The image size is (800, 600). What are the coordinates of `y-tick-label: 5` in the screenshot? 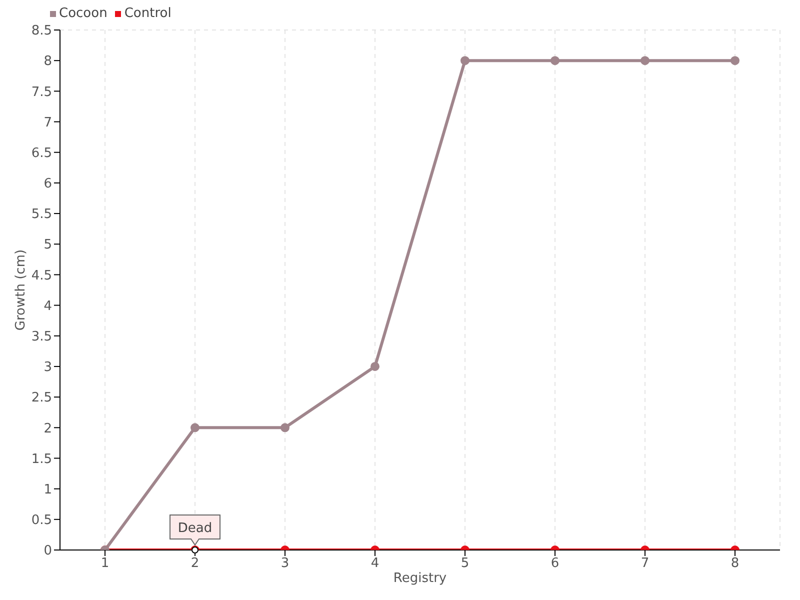 It's located at (48, 245).